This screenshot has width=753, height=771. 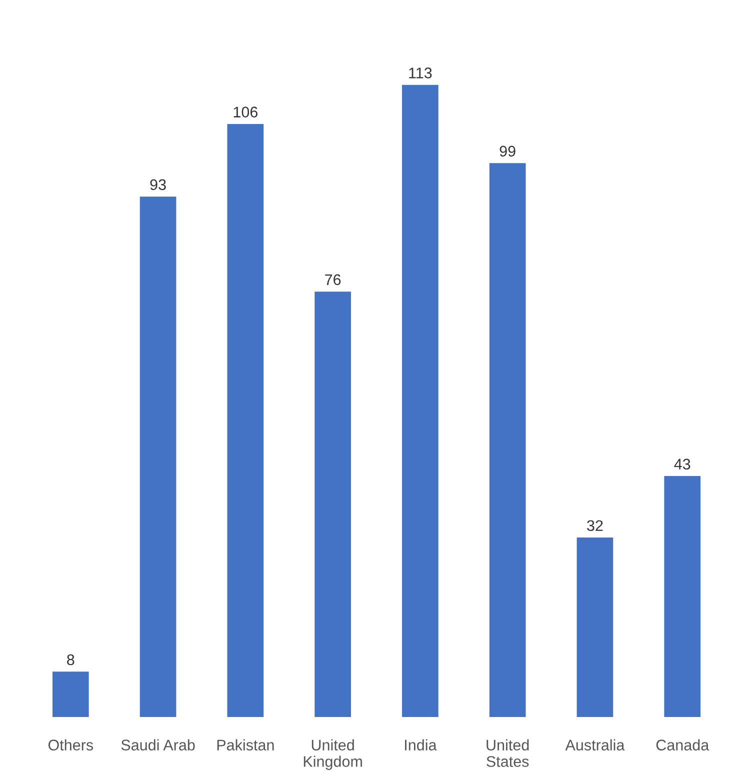 I want to click on x-tick-label: United States, so click(x=507, y=753).